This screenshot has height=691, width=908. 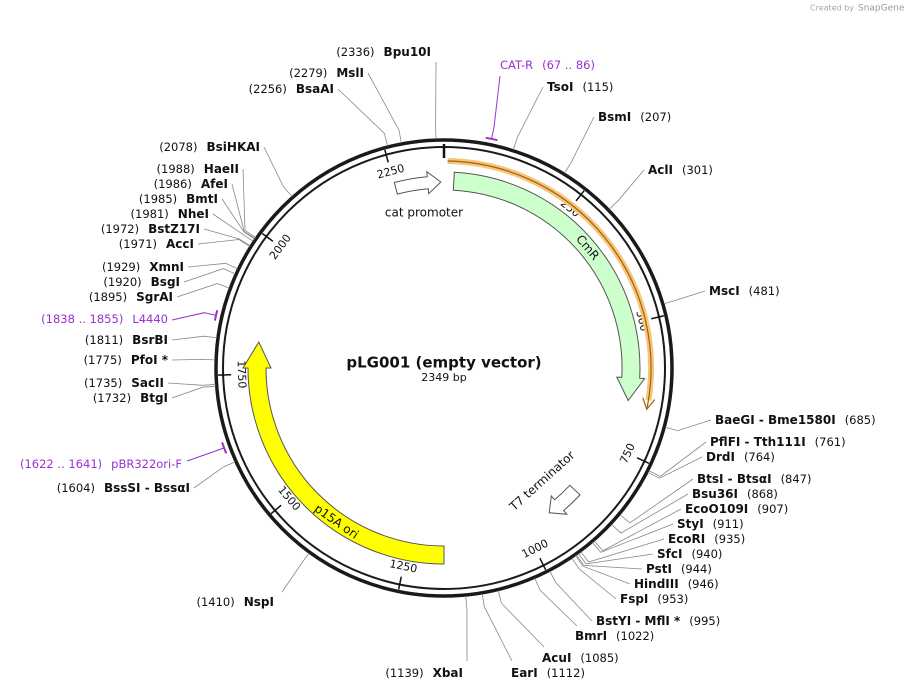 I want to click on site-position: (1811), so click(x=104, y=340).